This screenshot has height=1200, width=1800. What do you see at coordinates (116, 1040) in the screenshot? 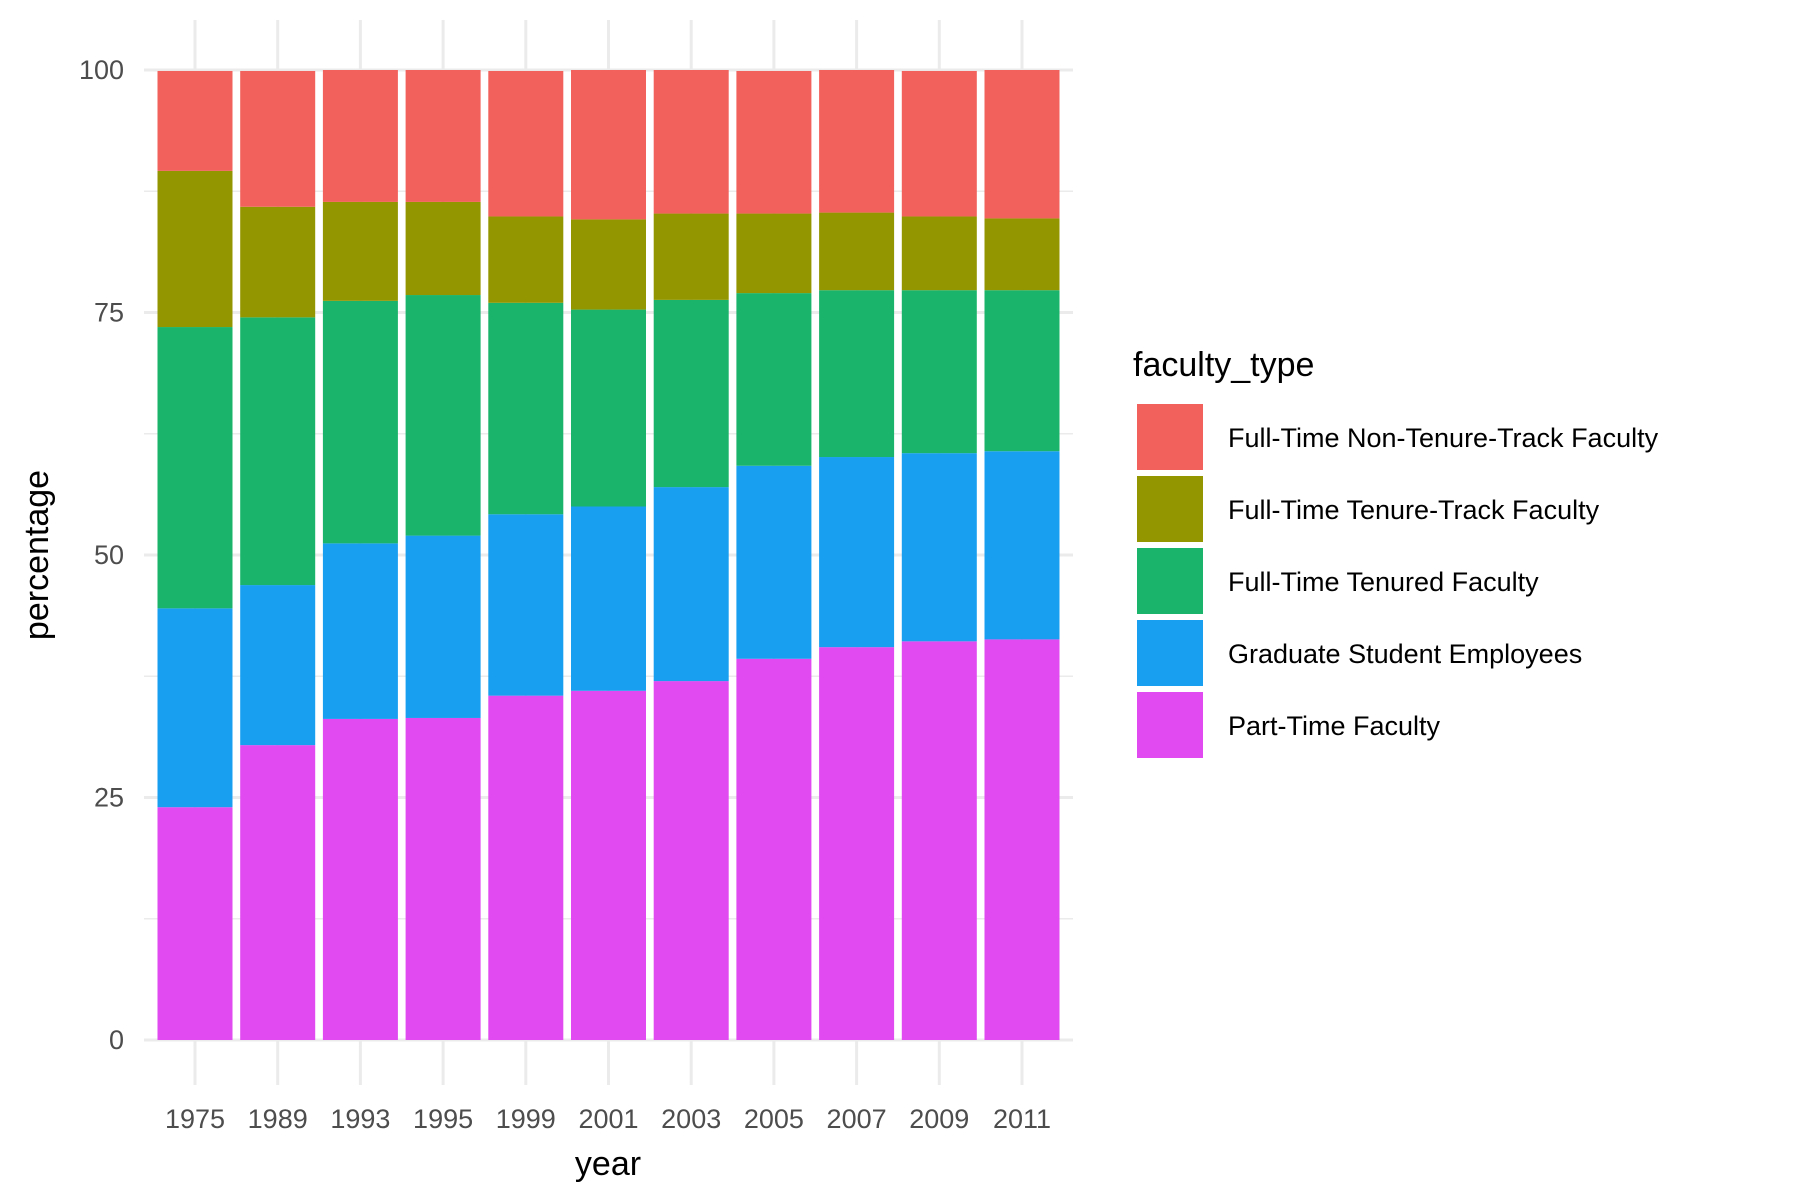
I see `y-tick-label: 0` at bounding box center [116, 1040].